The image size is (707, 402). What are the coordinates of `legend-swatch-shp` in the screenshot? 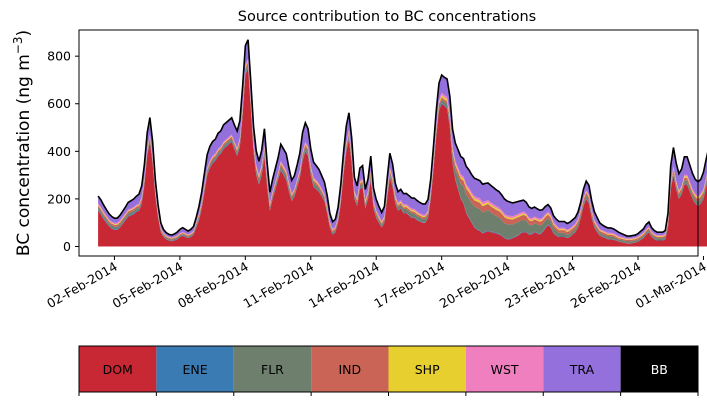 It's located at (427, 369).